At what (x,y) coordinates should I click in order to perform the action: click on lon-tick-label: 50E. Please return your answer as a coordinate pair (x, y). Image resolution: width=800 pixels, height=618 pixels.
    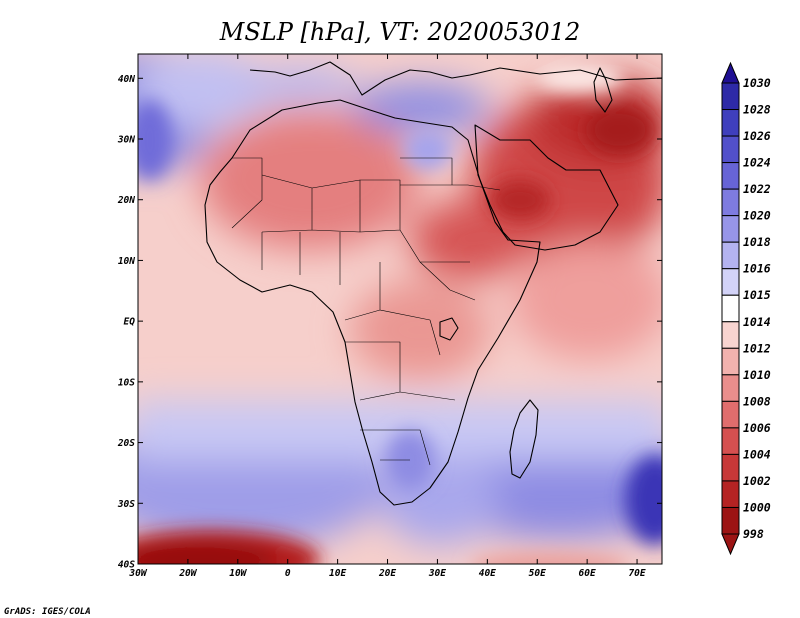
    Looking at the image, I should click on (537, 573).